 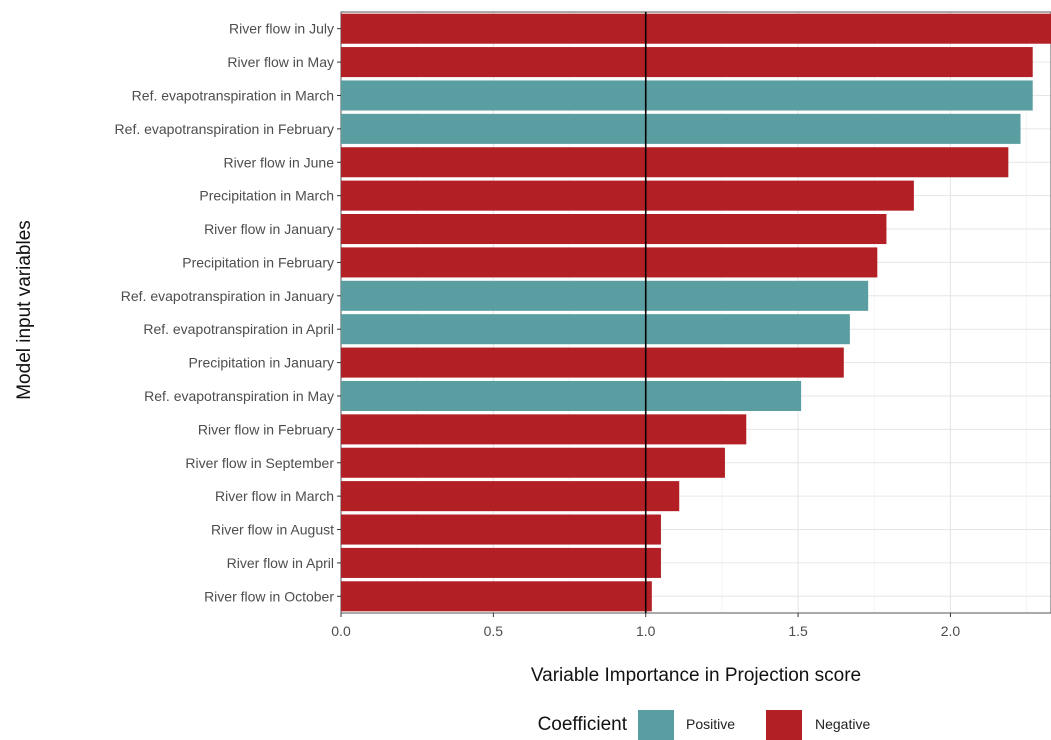 What do you see at coordinates (269, 229) in the screenshot?
I see `category-label: River flow in January` at bounding box center [269, 229].